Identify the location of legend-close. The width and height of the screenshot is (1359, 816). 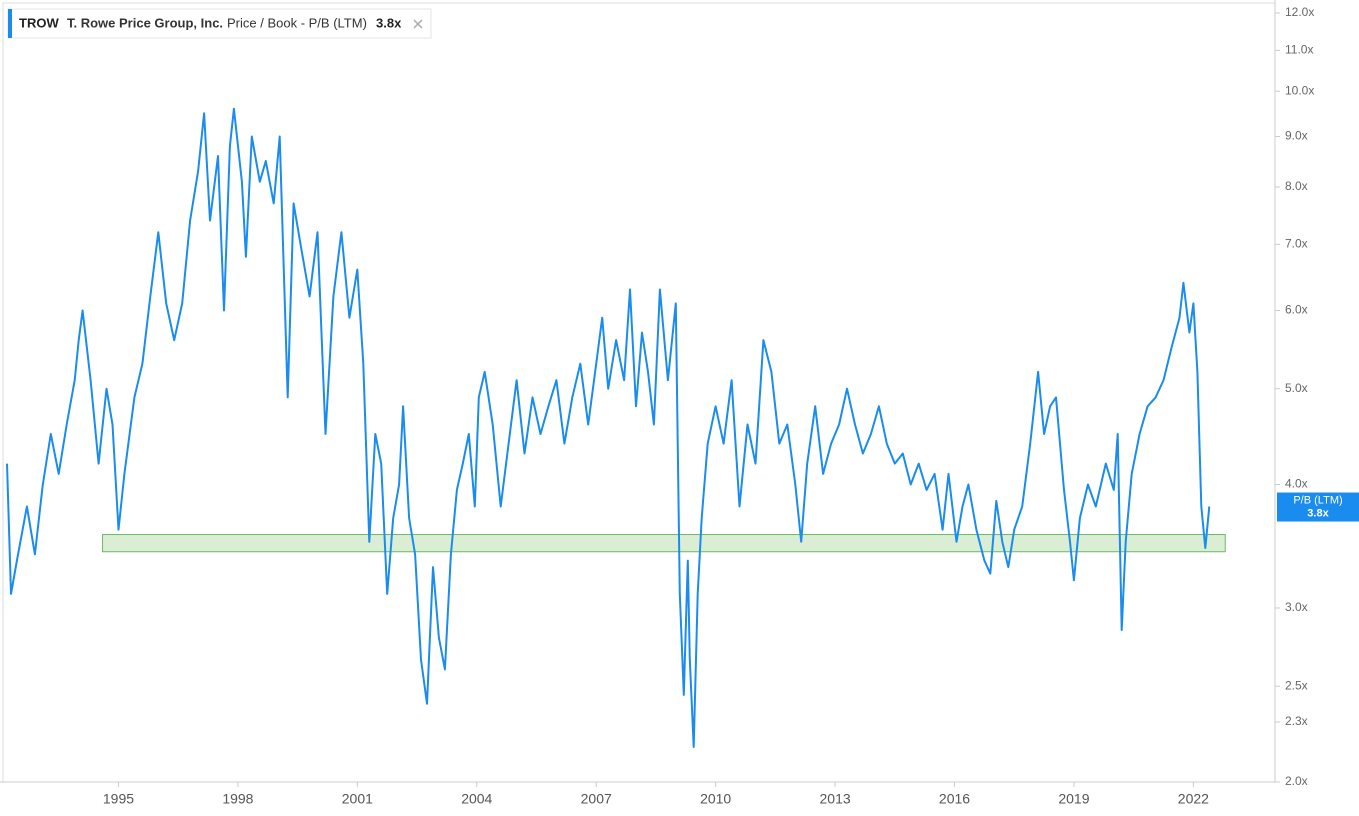
(418, 24).